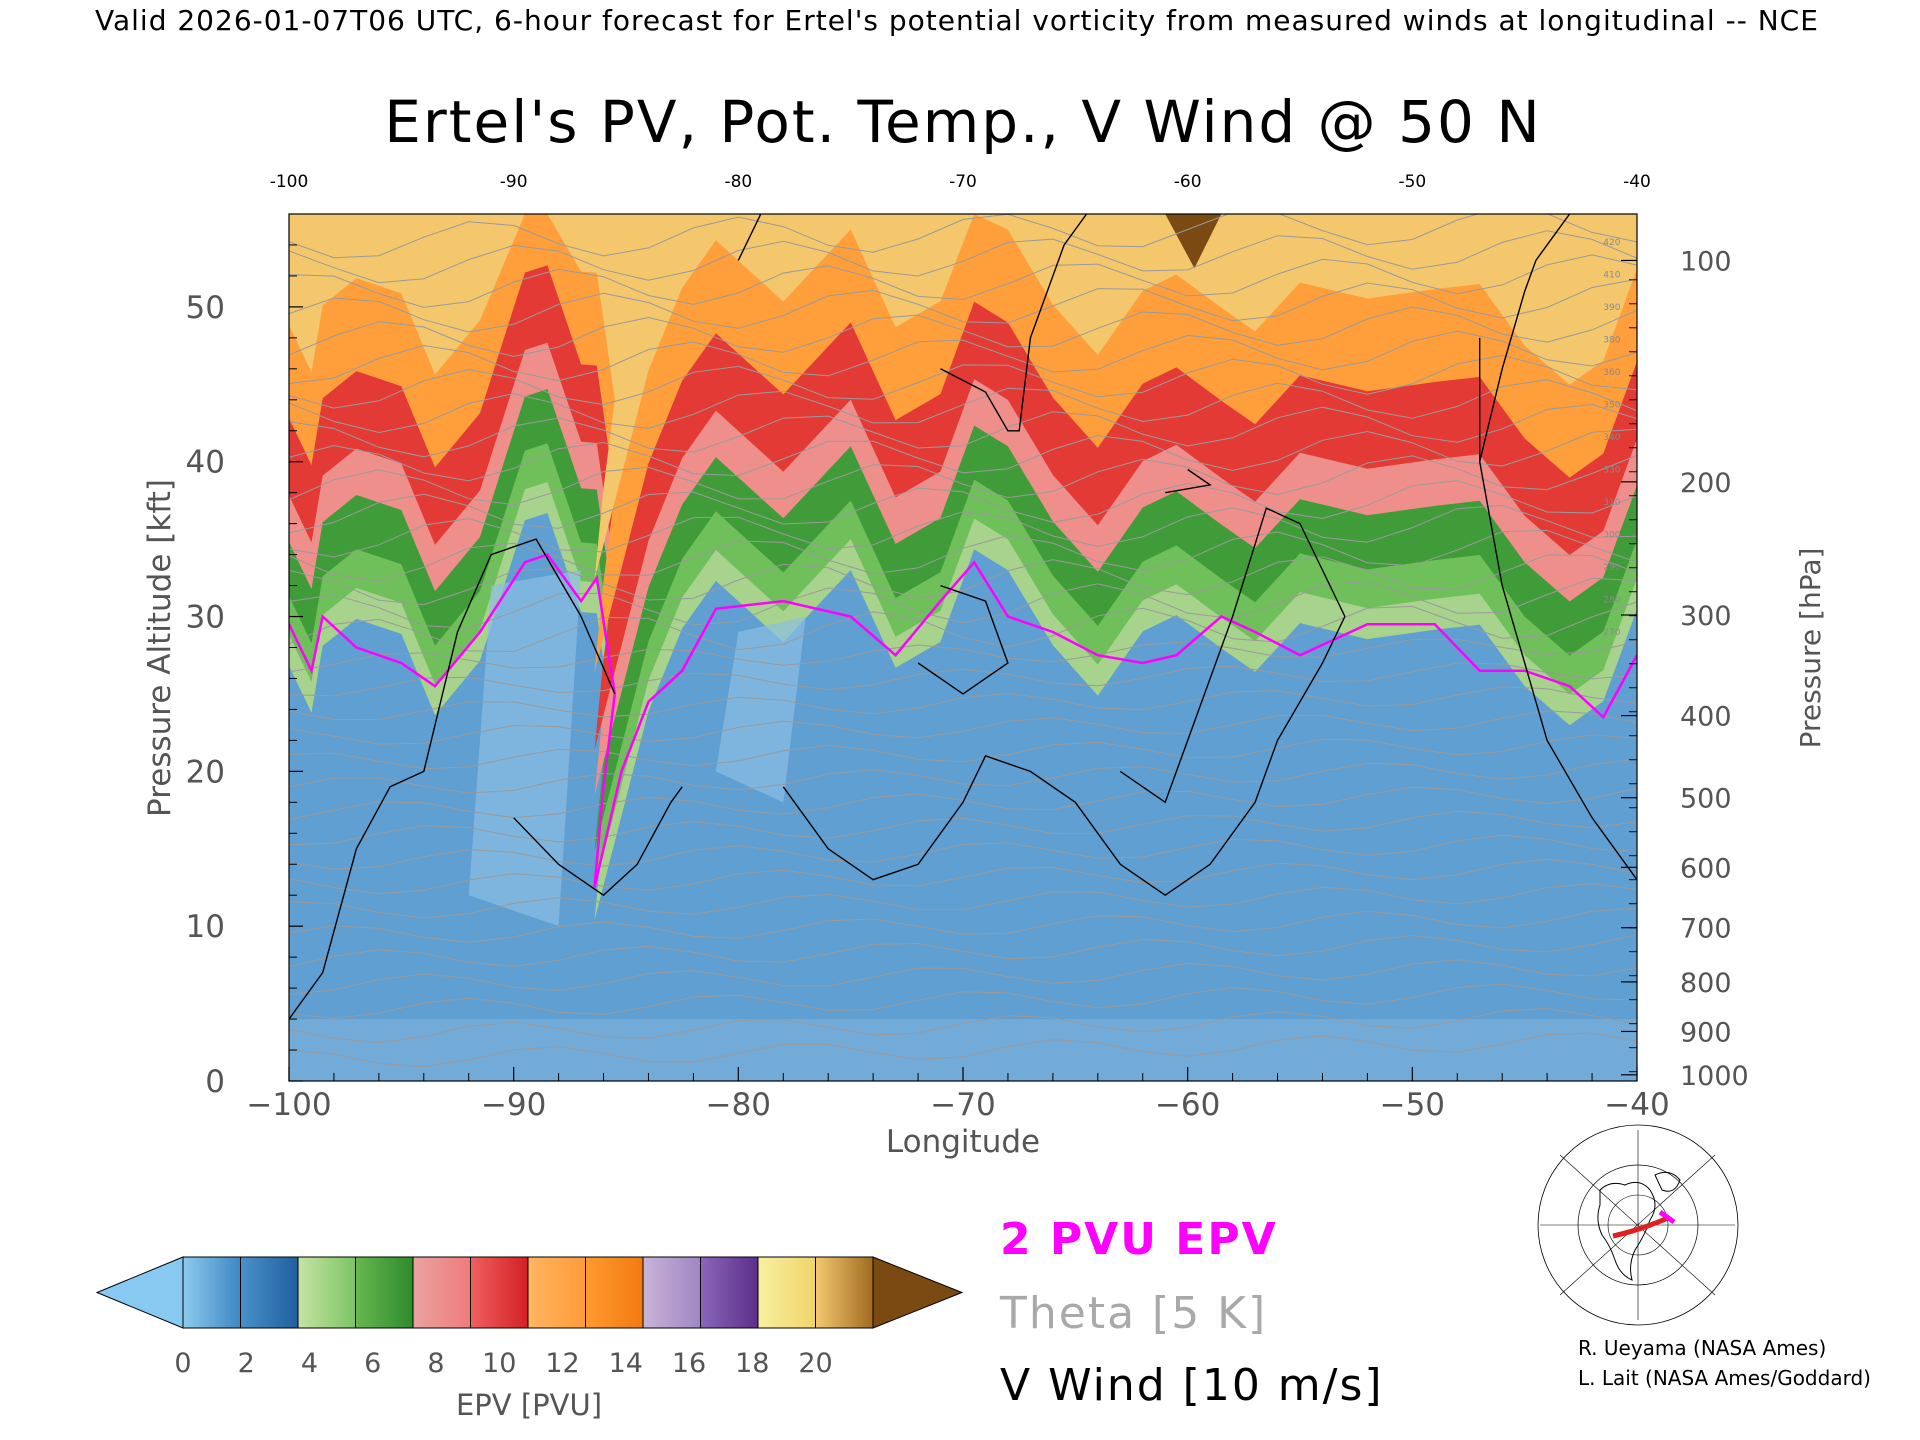  What do you see at coordinates (529, 1405) in the screenshot?
I see `colorbar-label: EPV [PVU]` at bounding box center [529, 1405].